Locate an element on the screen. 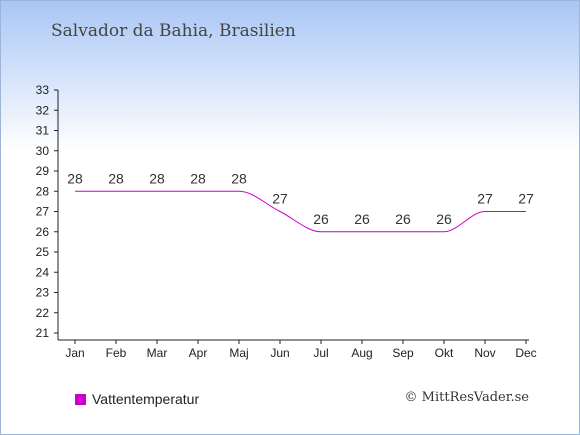  x-tick-label: Sep is located at coordinates (403, 353).